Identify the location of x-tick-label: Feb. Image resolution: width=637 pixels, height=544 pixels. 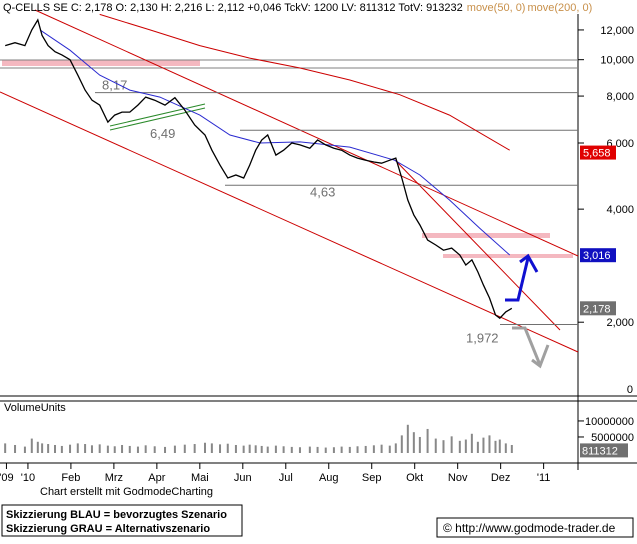
(70, 478).